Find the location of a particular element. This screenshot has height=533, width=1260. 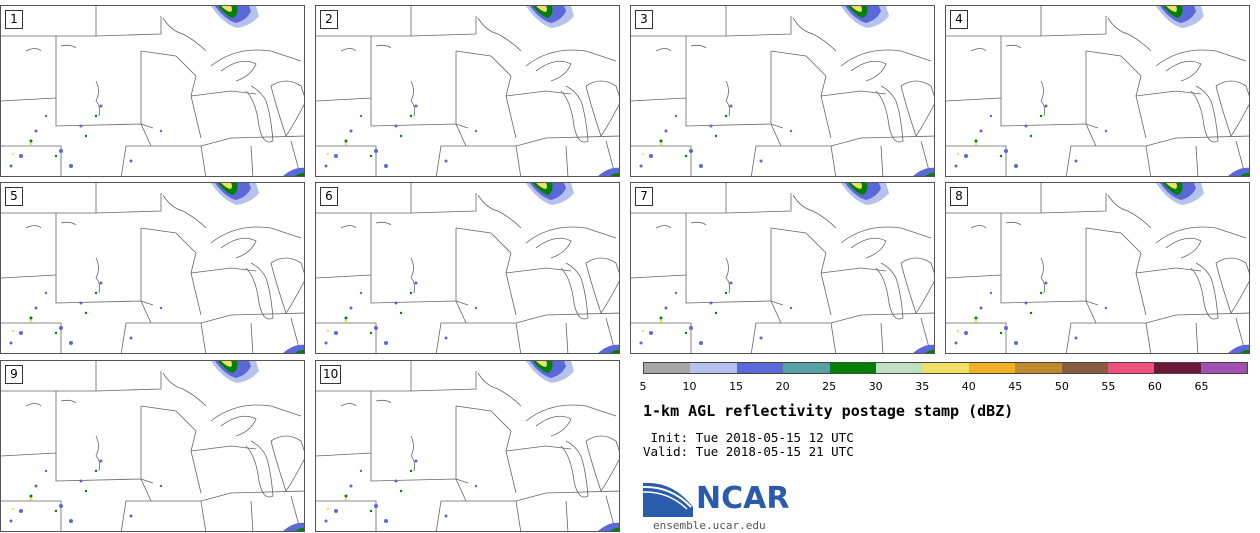

member-label: 5 is located at coordinates (14, 196).